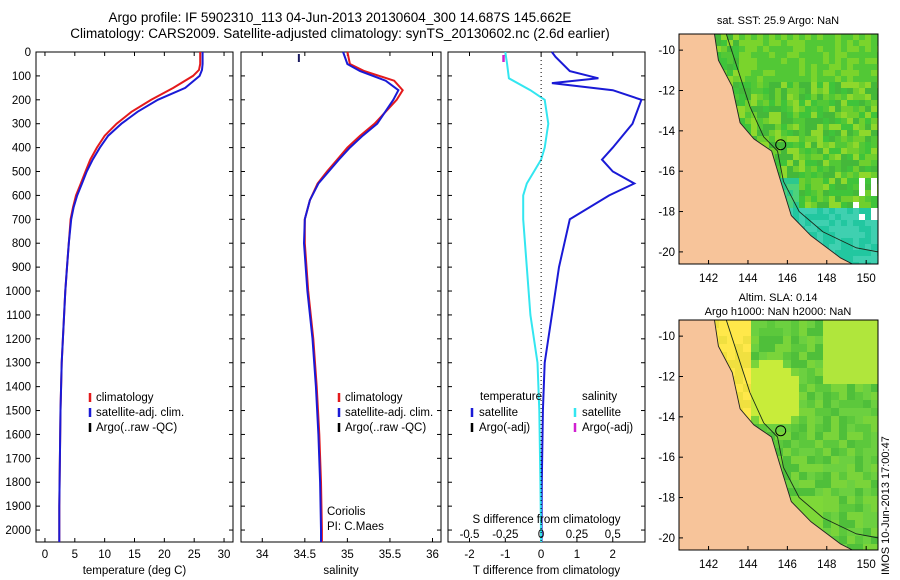 The image size is (900, 580). What do you see at coordinates (666, 499) in the screenshot?
I see `lat-tick-label: -18` at bounding box center [666, 499].